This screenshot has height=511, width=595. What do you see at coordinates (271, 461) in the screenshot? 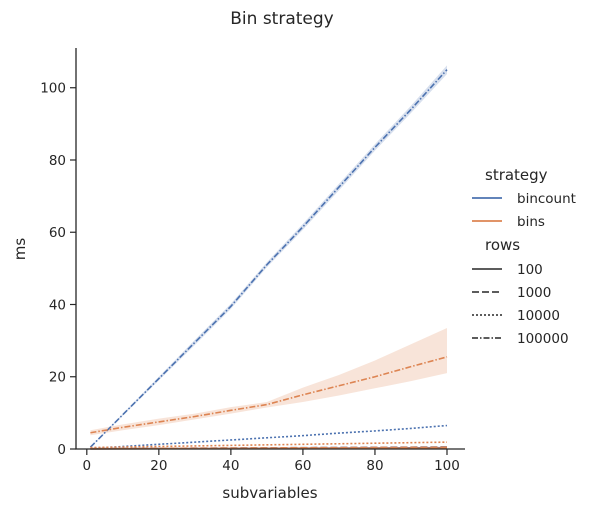
I see `x-axis-ticks: 0 20 40 60 80 100` at bounding box center [271, 461].